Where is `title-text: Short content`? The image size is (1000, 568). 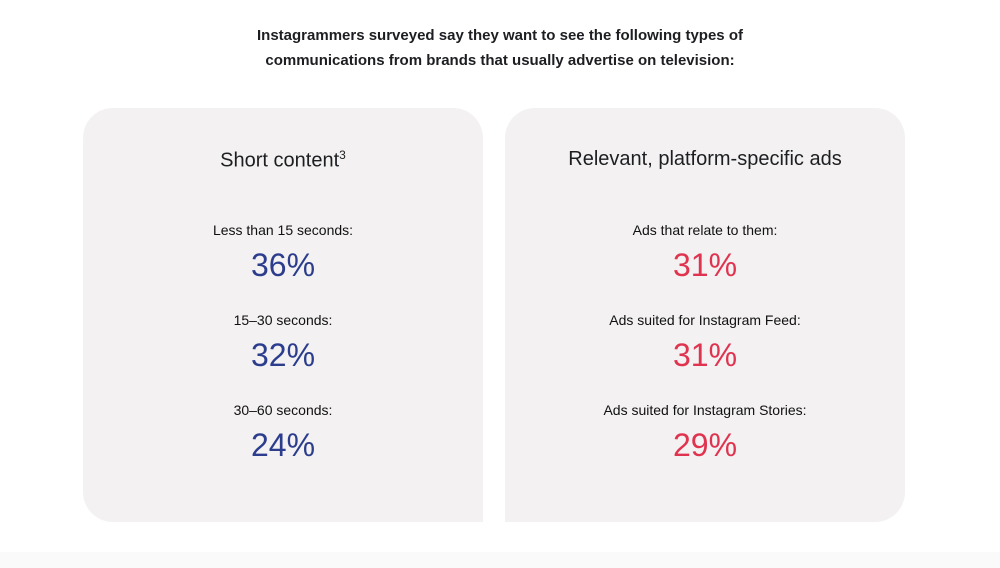
title-text: Short content is located at coordinates (280, 160).